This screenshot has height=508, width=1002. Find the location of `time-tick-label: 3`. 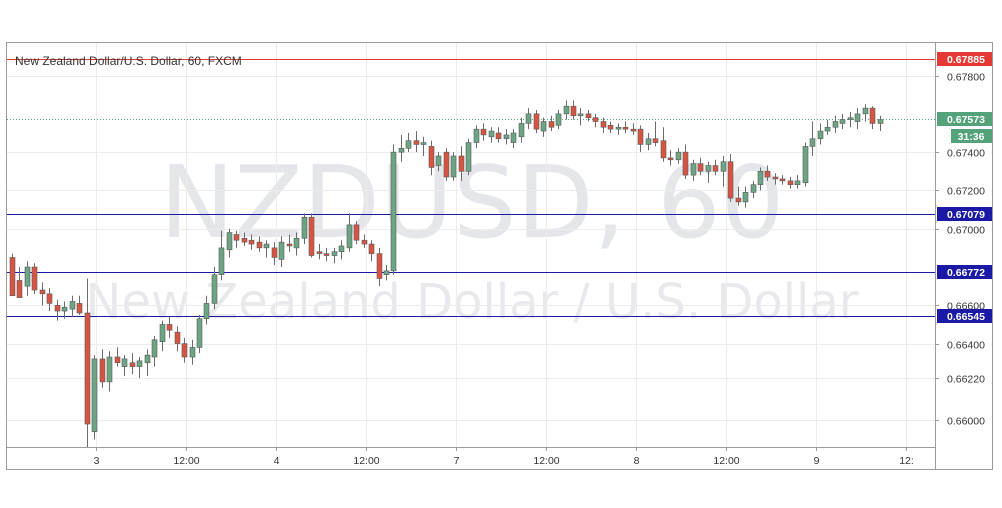

time-tick-label: 3 is located at coordinates (97, 461).